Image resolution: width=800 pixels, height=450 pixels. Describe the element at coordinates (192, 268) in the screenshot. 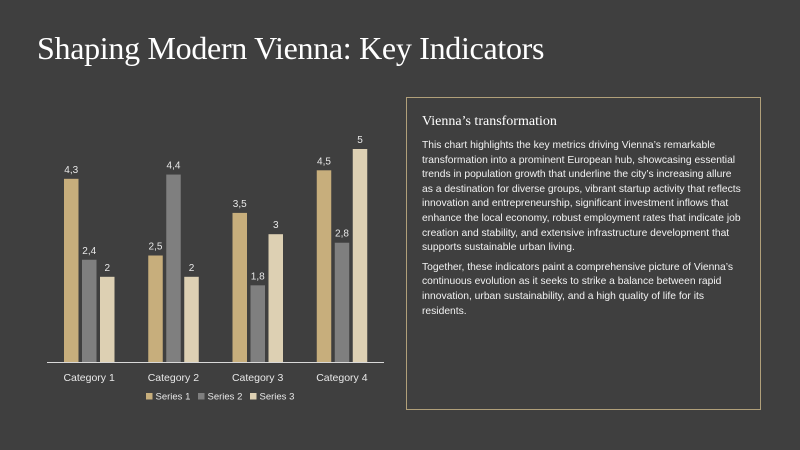

I see `data-label-3-2: 2` at that location.